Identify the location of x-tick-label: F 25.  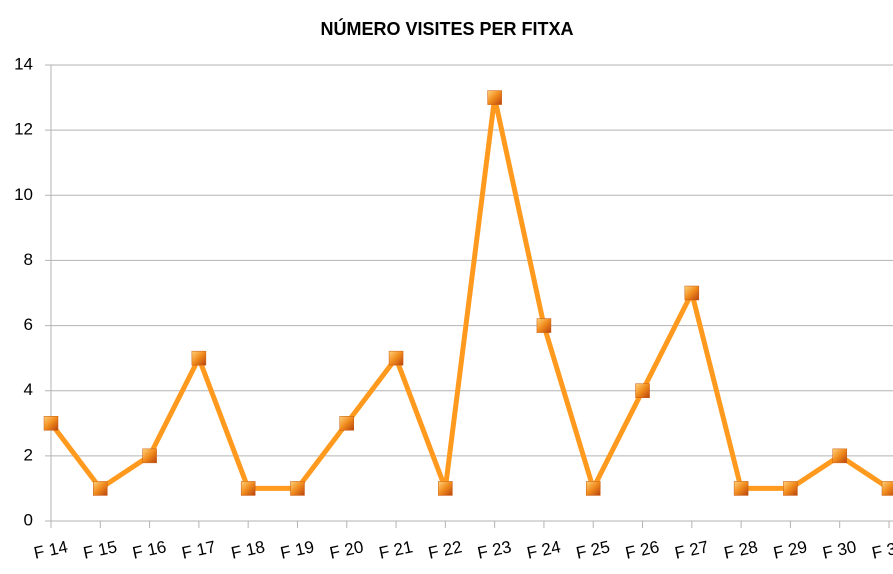
(592, 550).